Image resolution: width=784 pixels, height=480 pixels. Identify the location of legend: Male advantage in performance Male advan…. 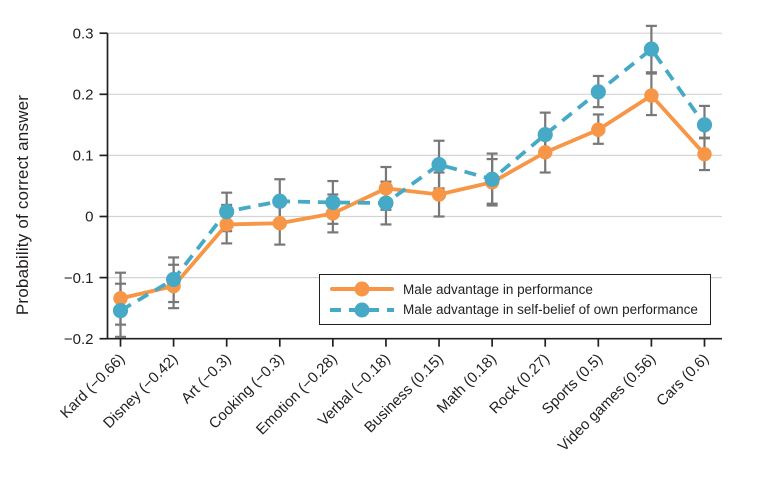
(515, 299).